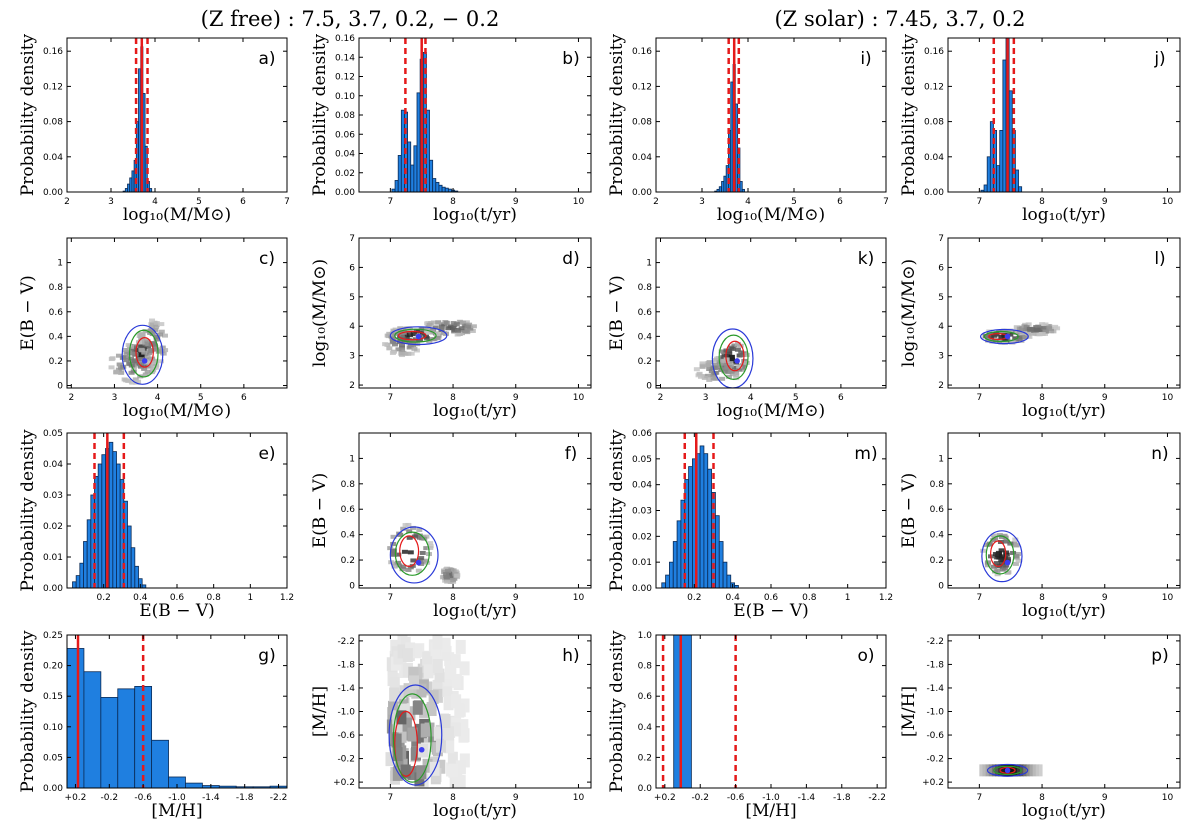 The height and width of the screenshot is (838, 1200). What do you see at coordinates (736, 798) in the screenshot?
I see `x-tick-label: -0.6` at bounding box center [736, 798].